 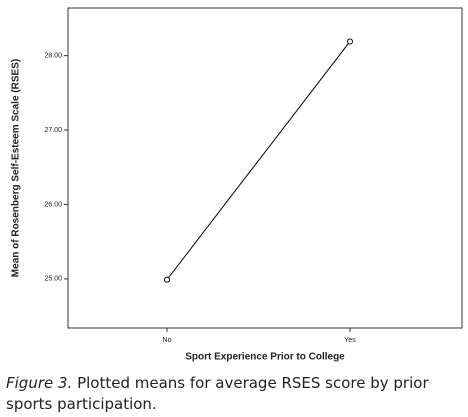 I want to click on y-tick-label: 26.00, so click(x=53, y=204).